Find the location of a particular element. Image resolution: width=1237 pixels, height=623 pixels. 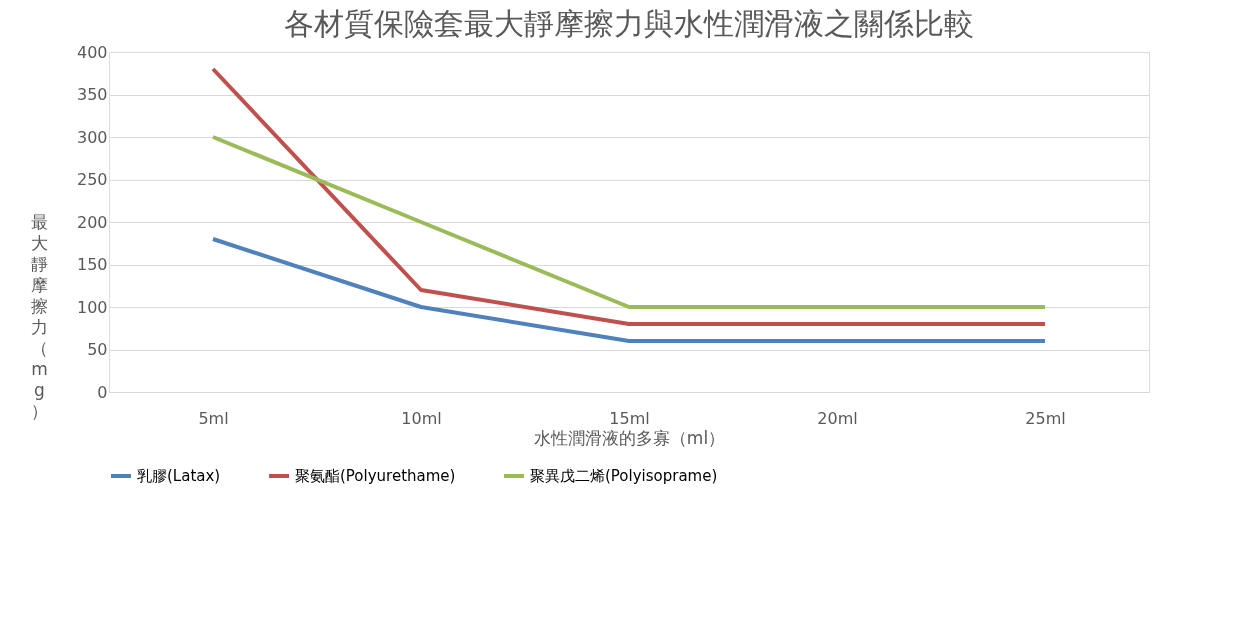

y-tick-label: 0 is located at coordinates (102, 392).